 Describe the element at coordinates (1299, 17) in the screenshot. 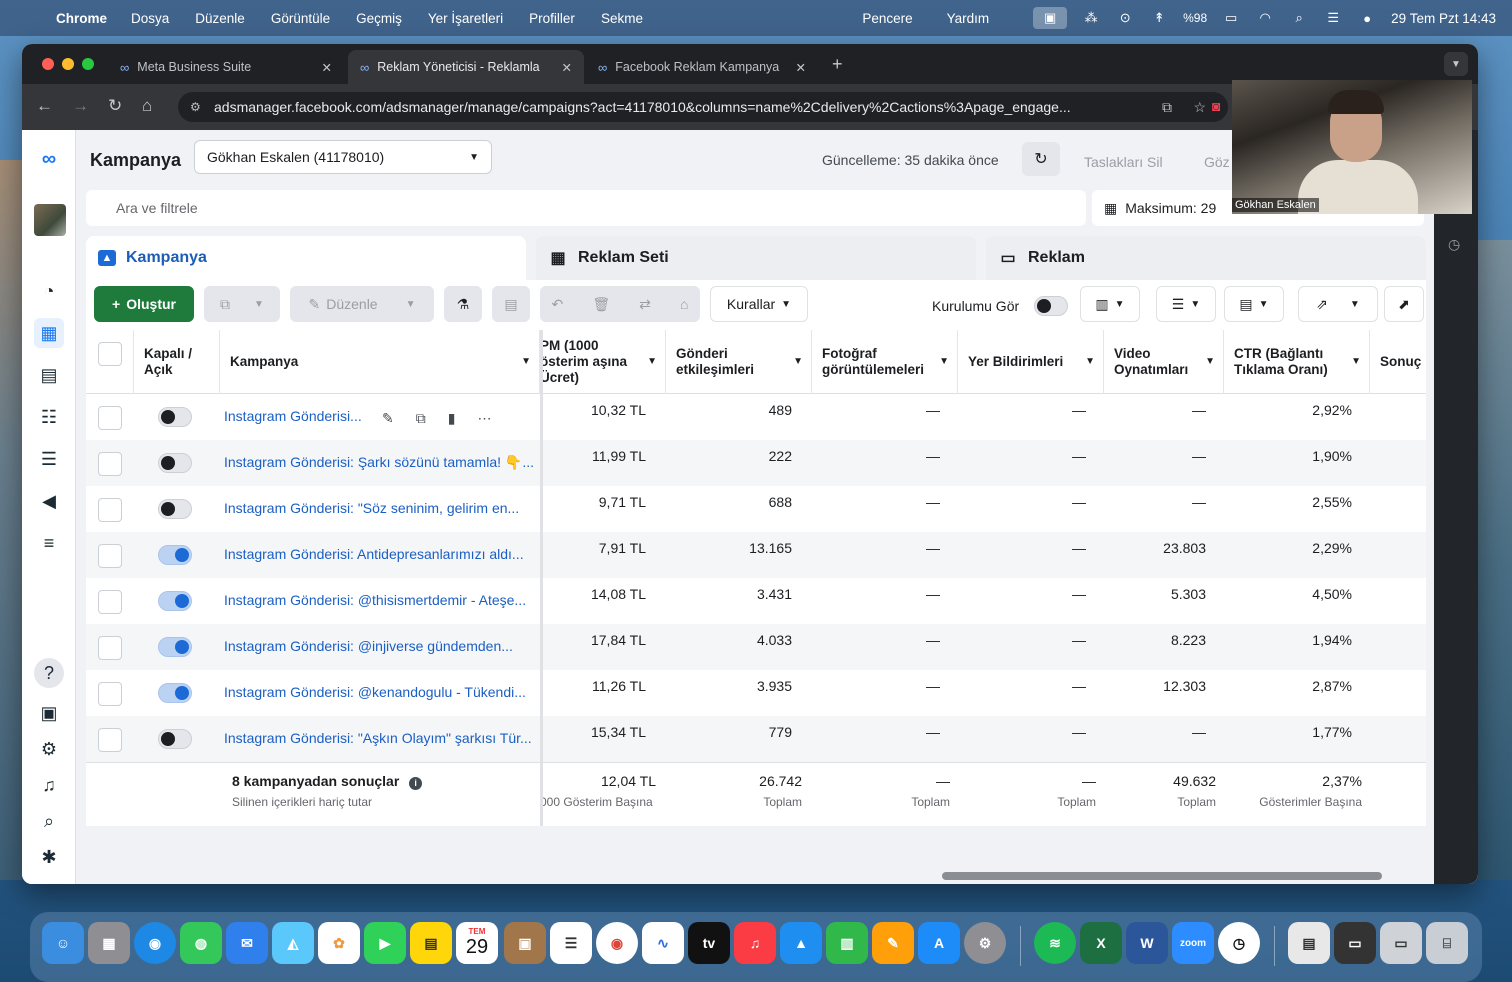

I see `spotlight-icon: ⌕` at that location.